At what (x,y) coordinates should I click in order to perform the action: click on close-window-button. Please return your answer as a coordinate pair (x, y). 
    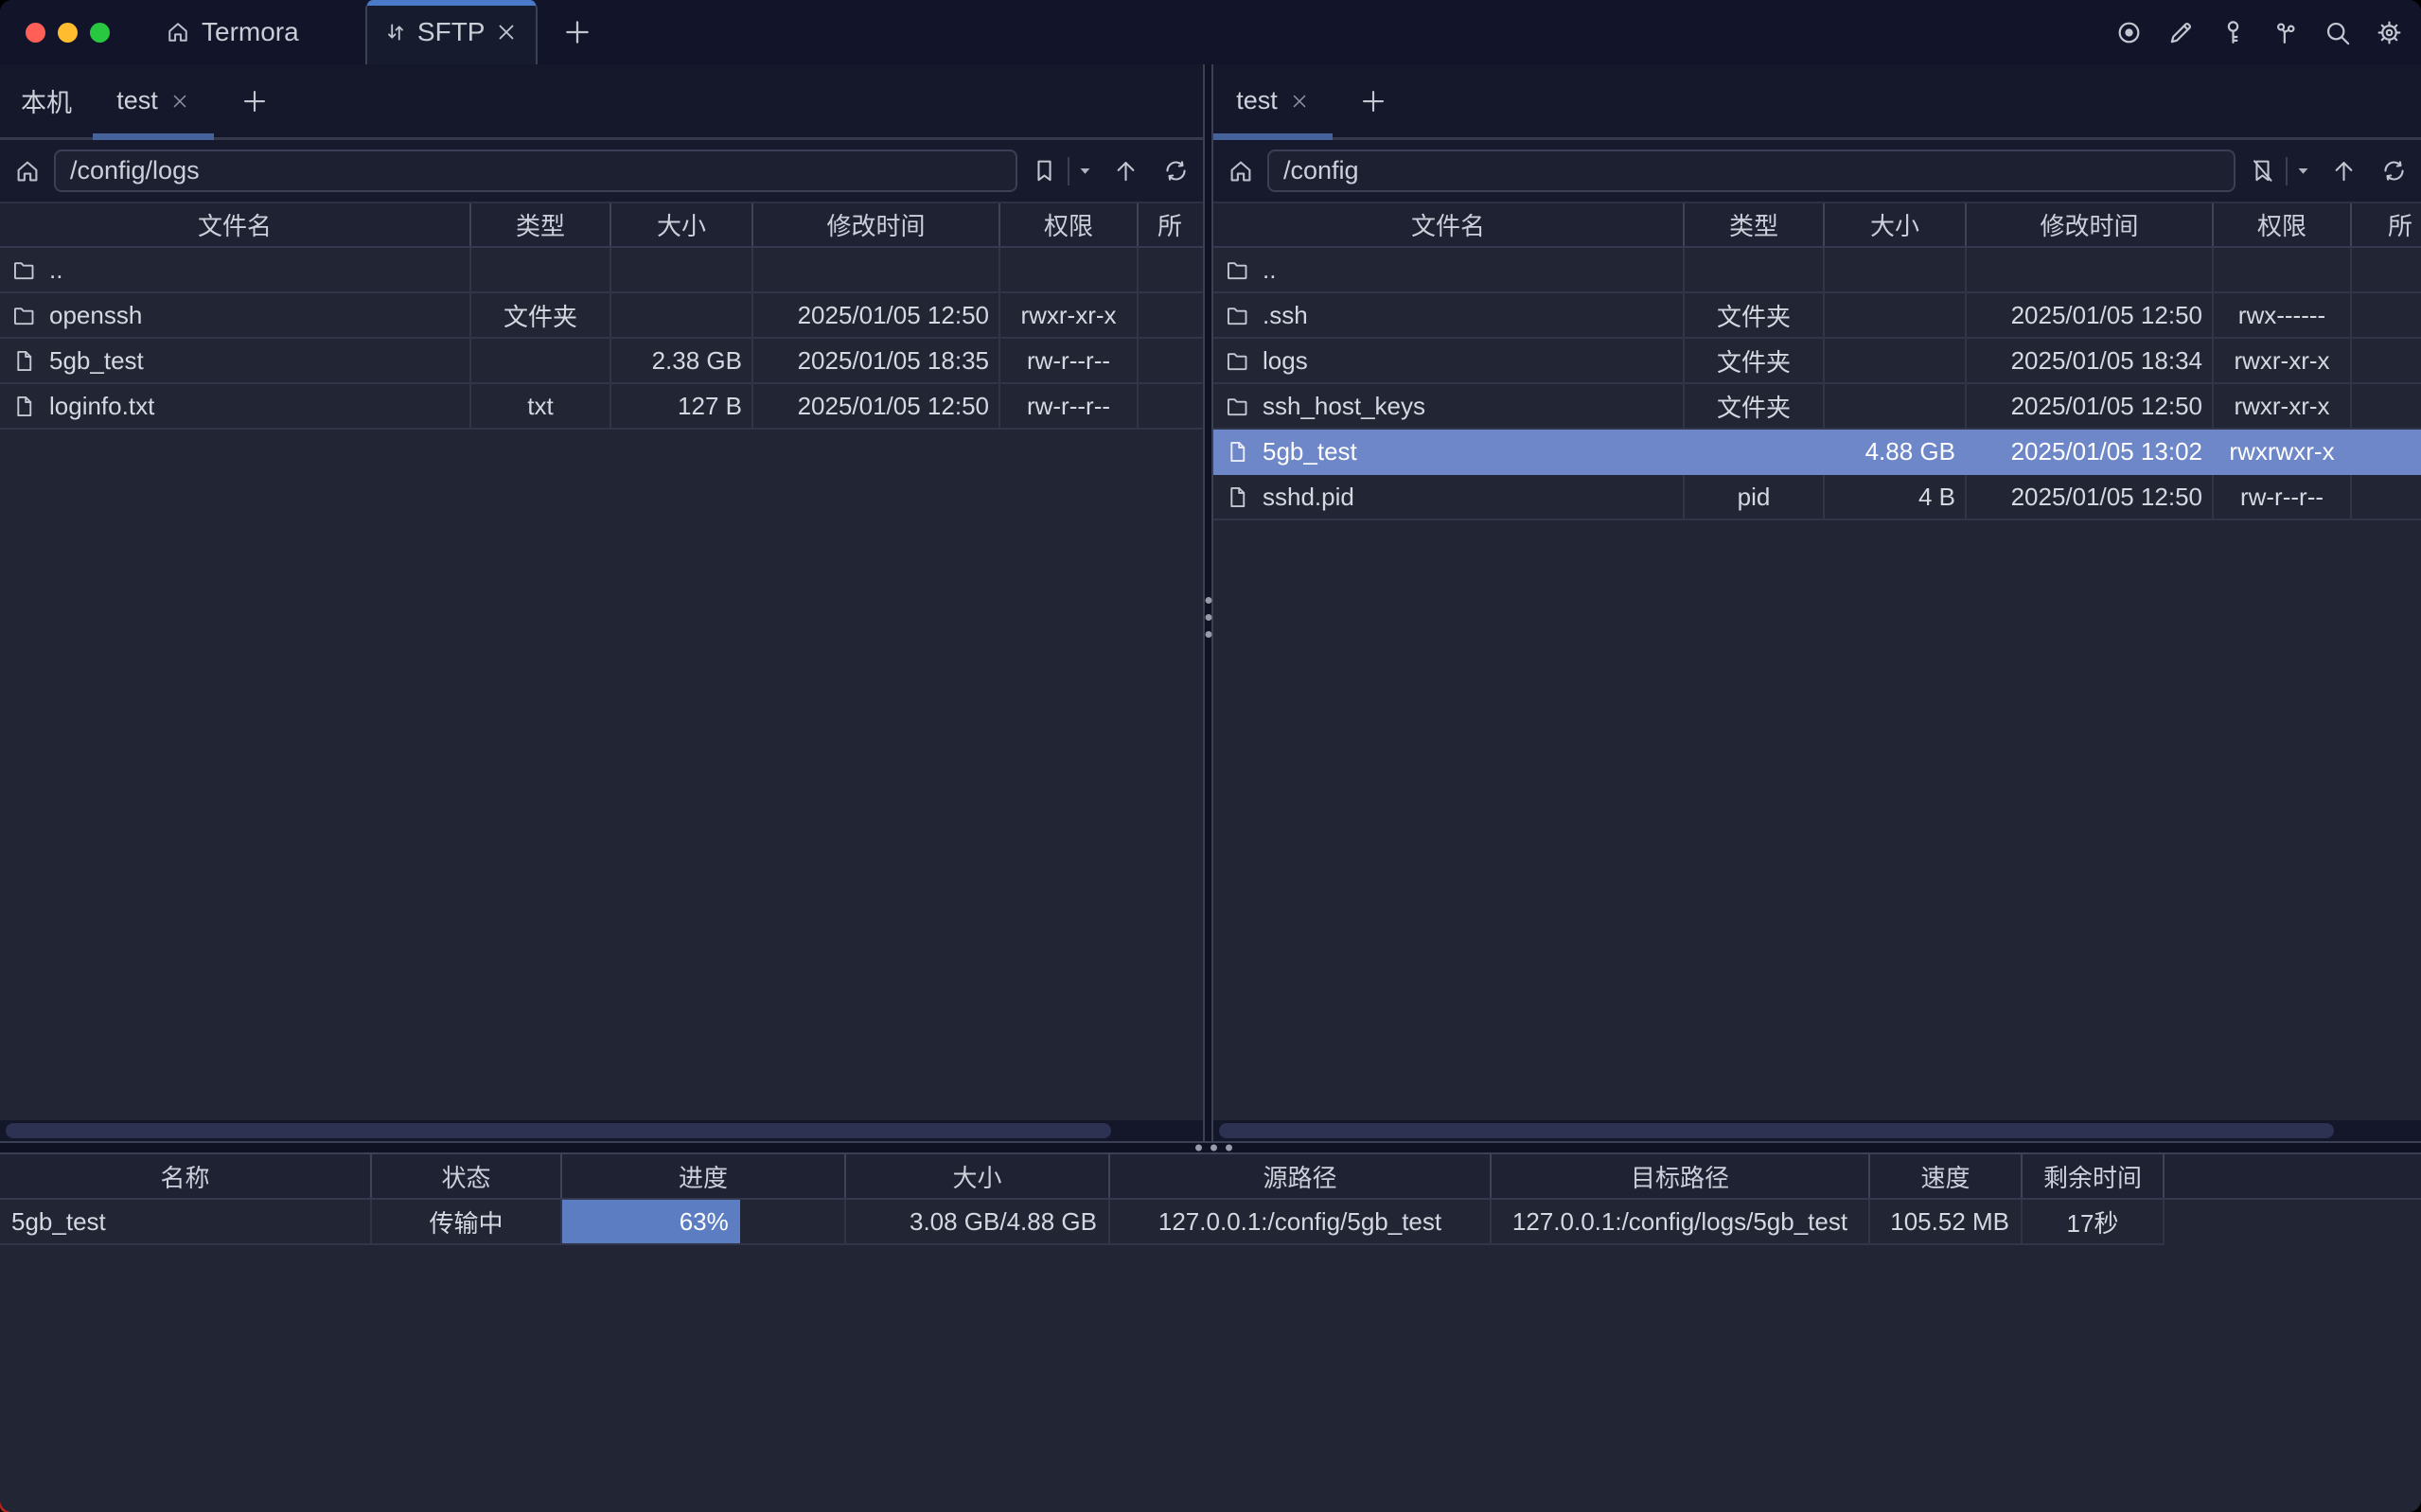
    Looking at the image, I should click on (35, 32).